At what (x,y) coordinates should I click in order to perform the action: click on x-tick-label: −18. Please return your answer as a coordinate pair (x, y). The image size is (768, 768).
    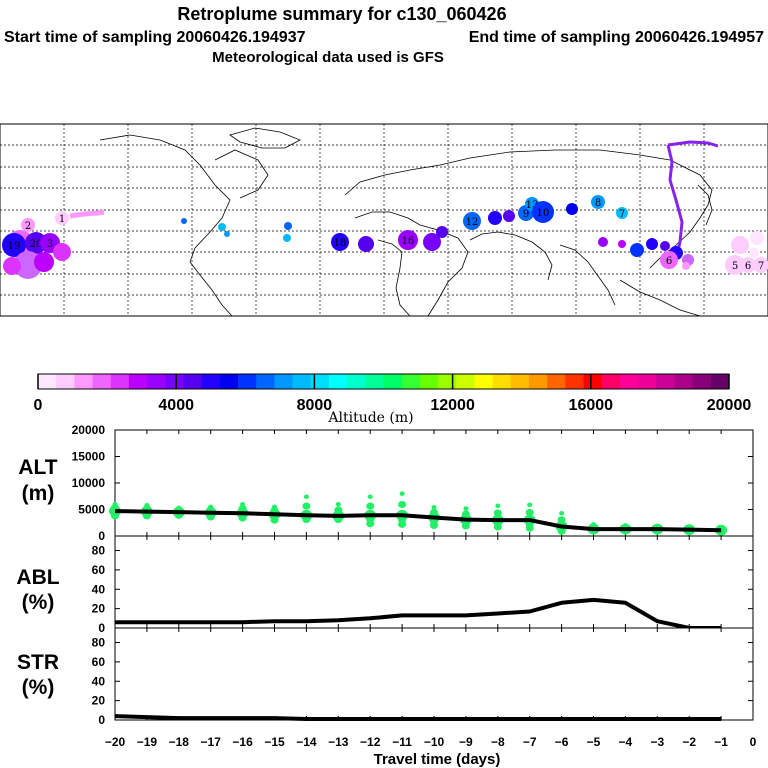
    Looking at the image, I should click on (179, 742).